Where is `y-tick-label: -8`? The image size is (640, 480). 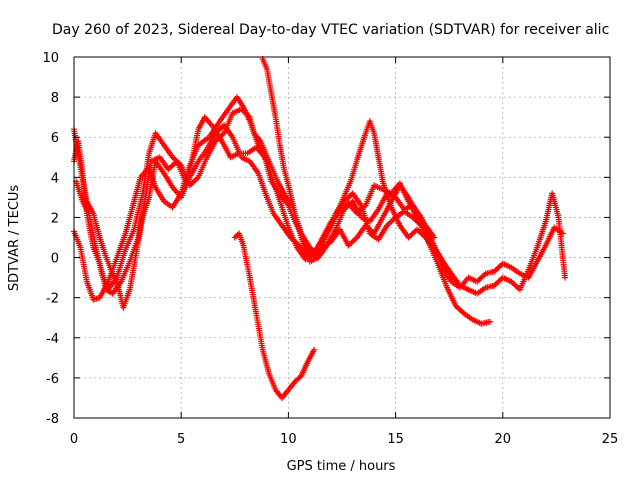 y-tick-label: -8 is located at coordinates (52, 419).